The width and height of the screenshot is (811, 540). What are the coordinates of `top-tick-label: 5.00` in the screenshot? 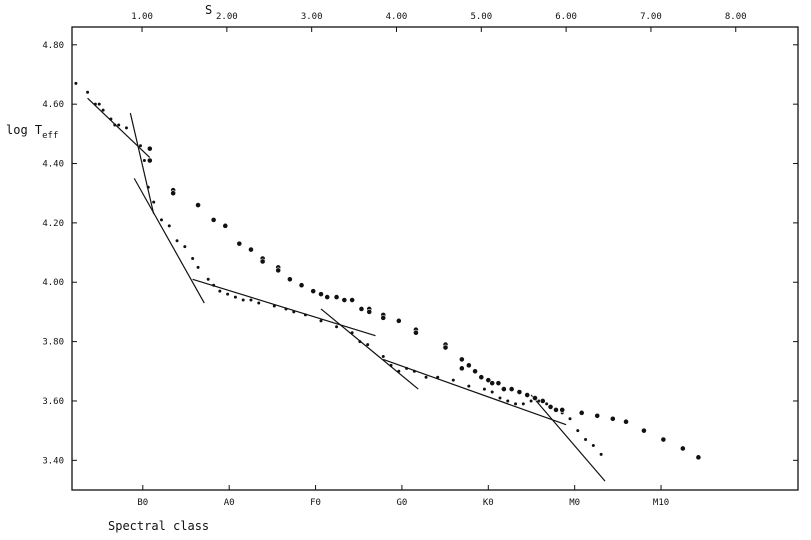 It's located at (481, 17).